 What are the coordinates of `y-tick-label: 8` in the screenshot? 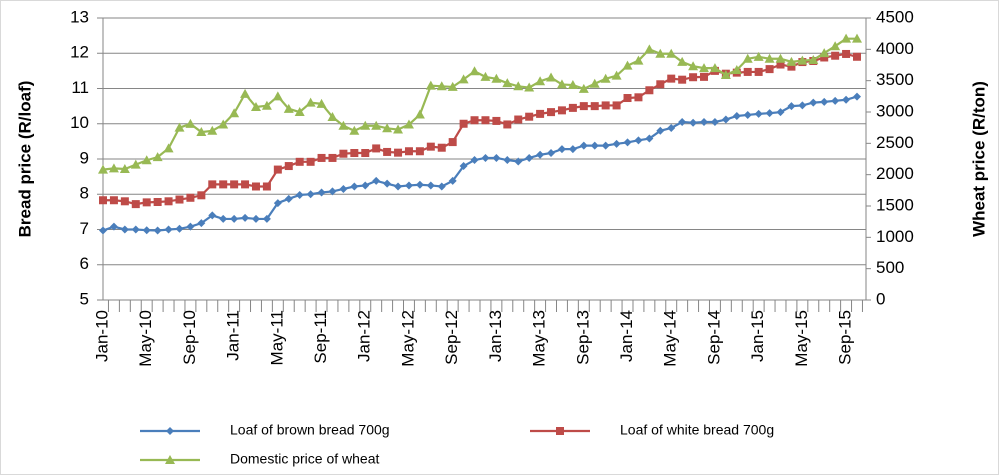 It's located at (84, 193).